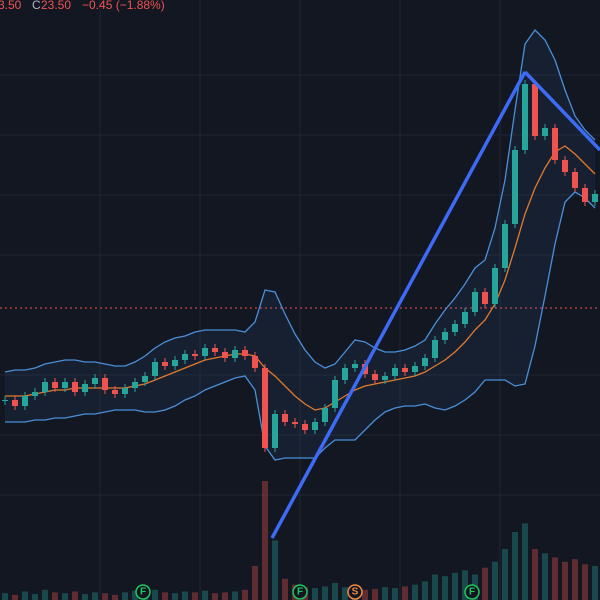 This screenshot has height=600, width=600. Describe the element at coordinates (11, 6) in the screenshot. I see `prev-value: 3.50` at that location.